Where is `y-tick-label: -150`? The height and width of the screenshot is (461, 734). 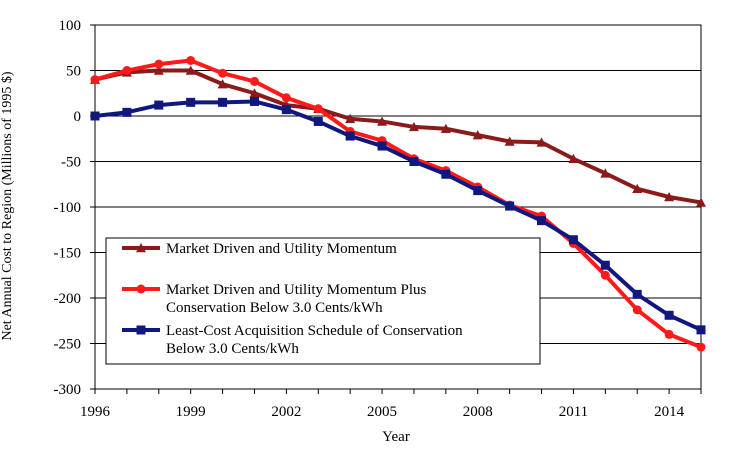
y-tick-label: -150 is located at coordinates (68, 254).